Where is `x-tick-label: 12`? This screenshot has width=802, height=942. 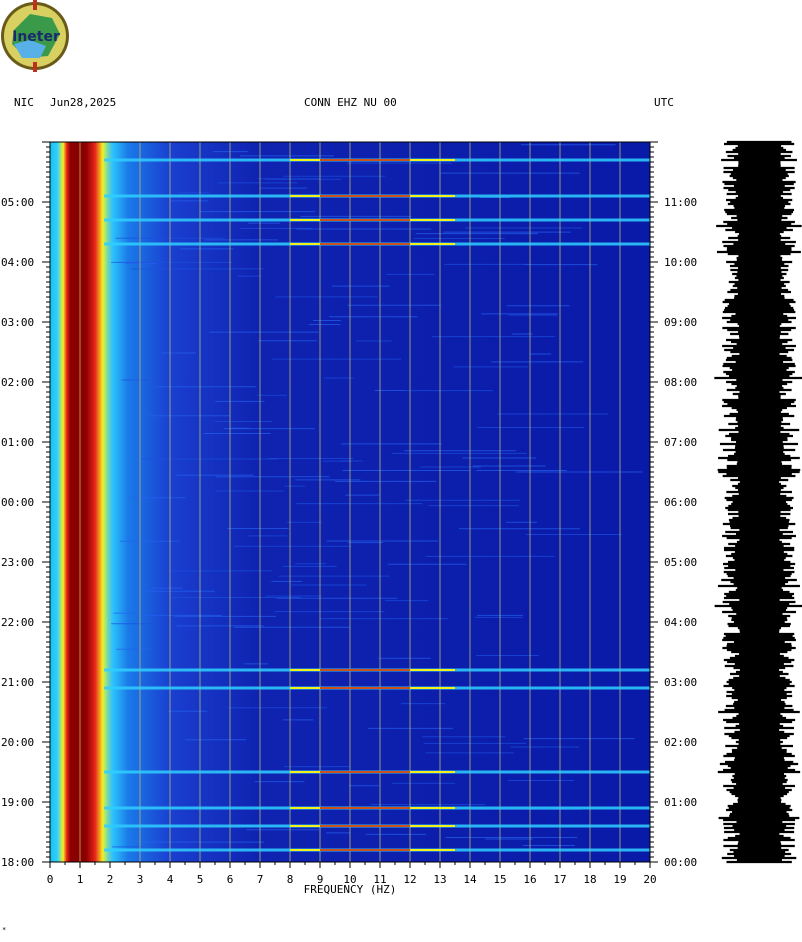 x-tick-label: 12 is located at coordinates (409, 879).